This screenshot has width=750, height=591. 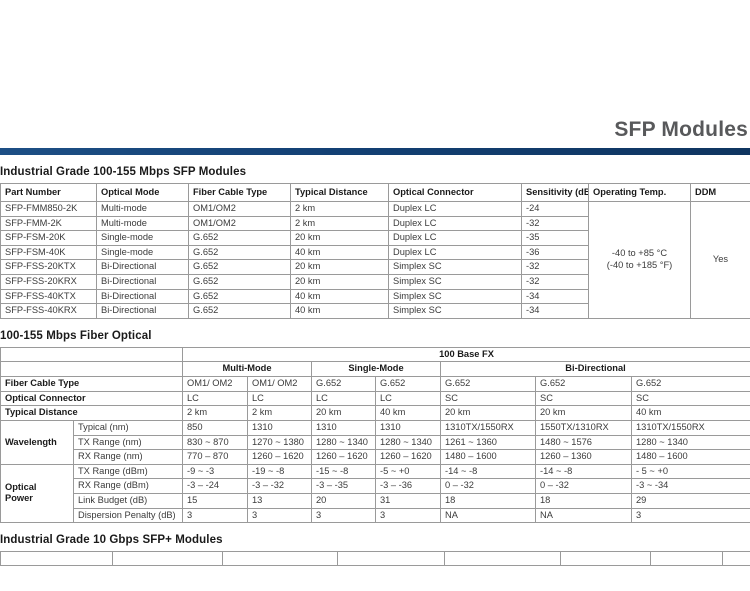 What do you see at coordinates (488, 515) in the screenshot?
I see `cell-value: NA` at bounding box center [488, 515].